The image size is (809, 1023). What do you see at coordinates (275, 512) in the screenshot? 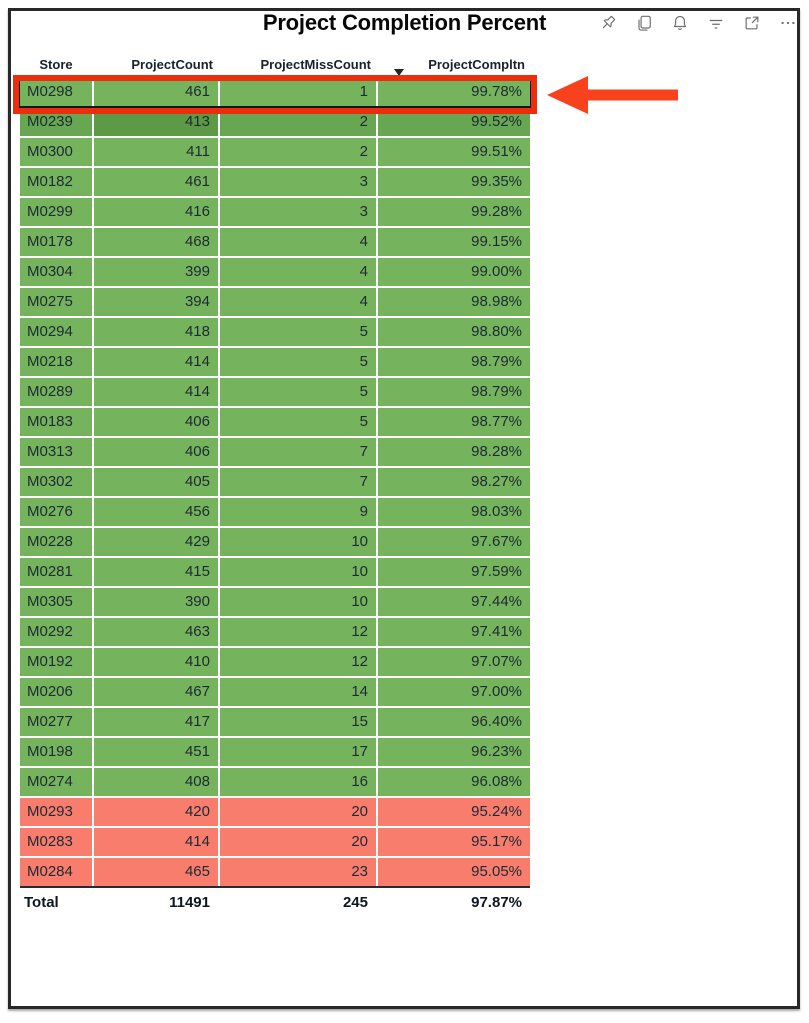
I see `table-row: M0276 456 9 98.03%` at bounding box center [275, 512].